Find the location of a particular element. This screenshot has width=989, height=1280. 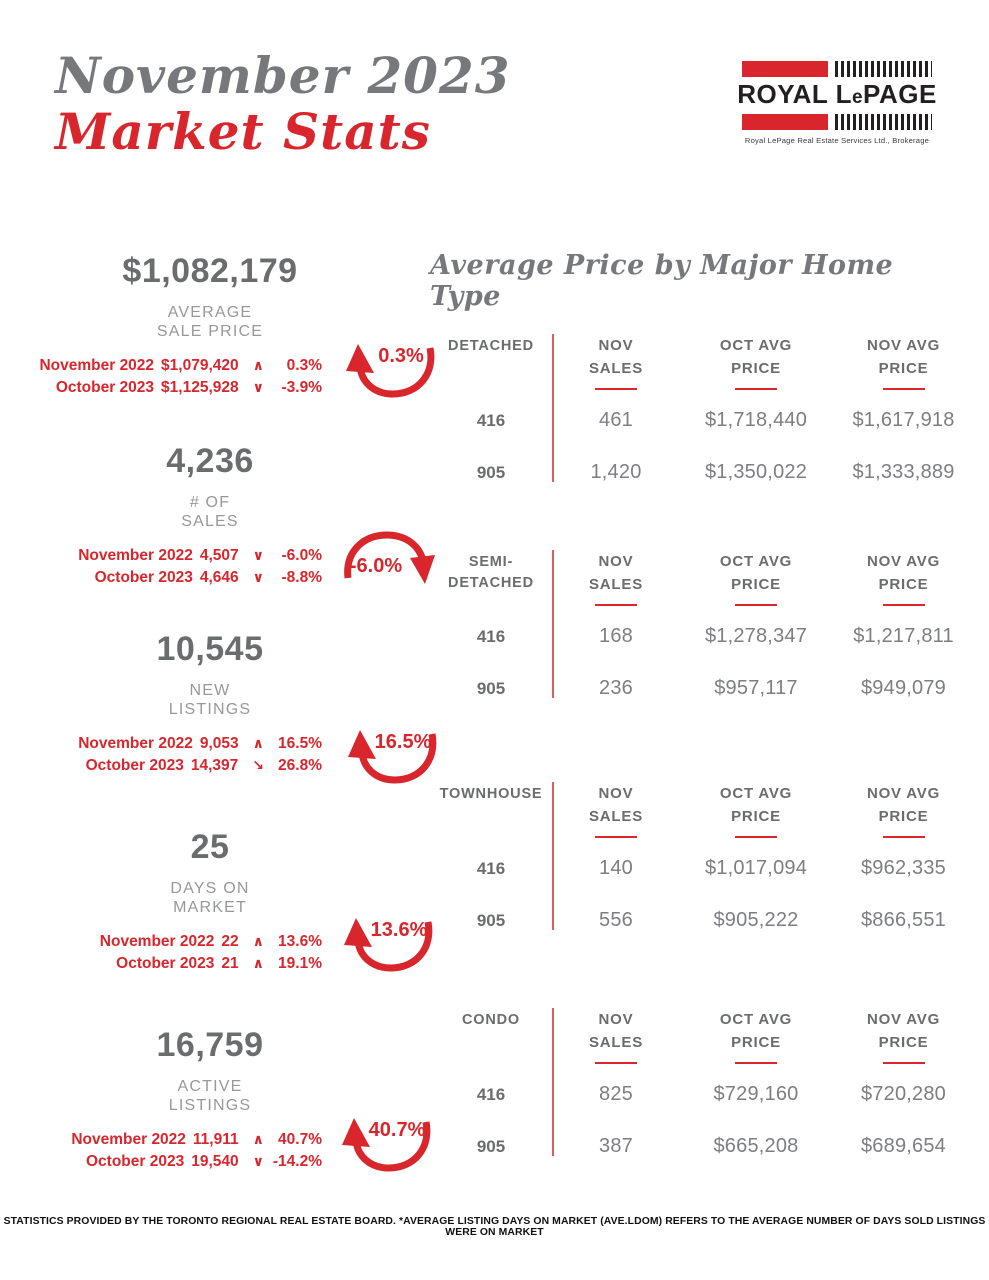

comparison-value: 4,646 is located at coordinates (219, 578).